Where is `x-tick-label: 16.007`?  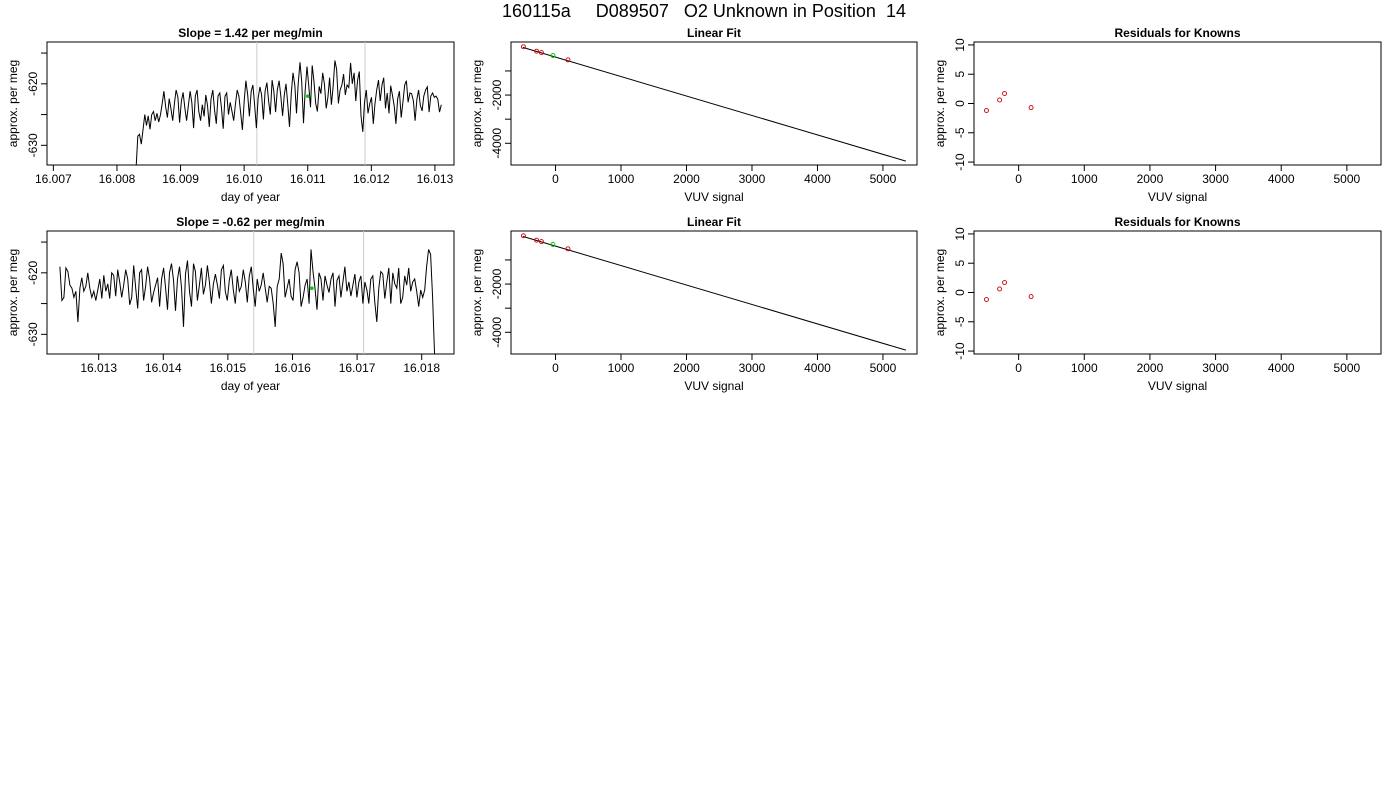 x-tick-label: 16.007 is located at coordinates (53, 179).